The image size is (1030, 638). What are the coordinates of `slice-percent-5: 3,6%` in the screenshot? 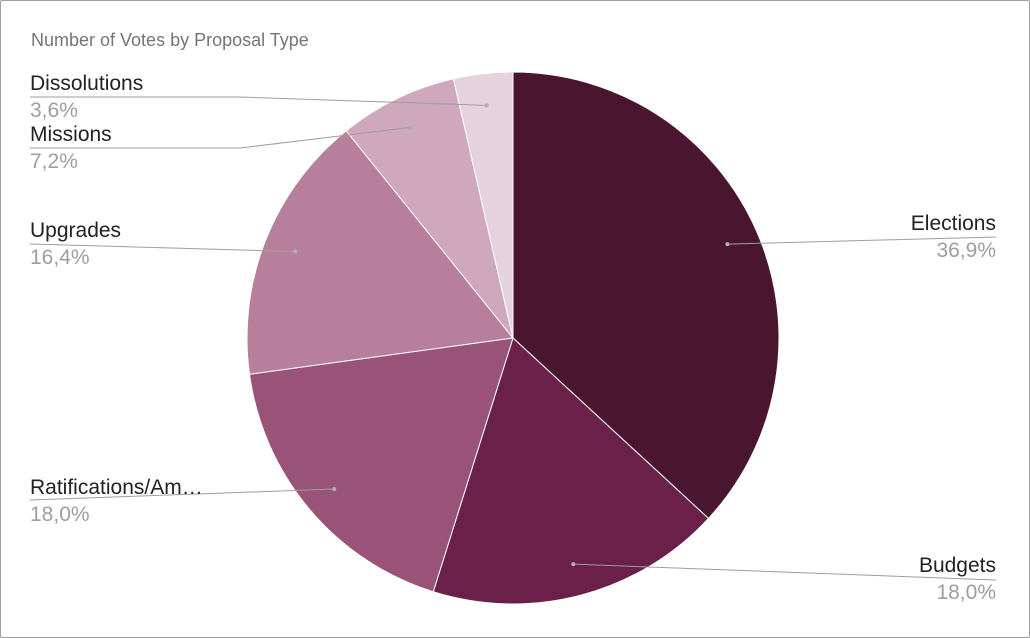 It's located at (54, 110).